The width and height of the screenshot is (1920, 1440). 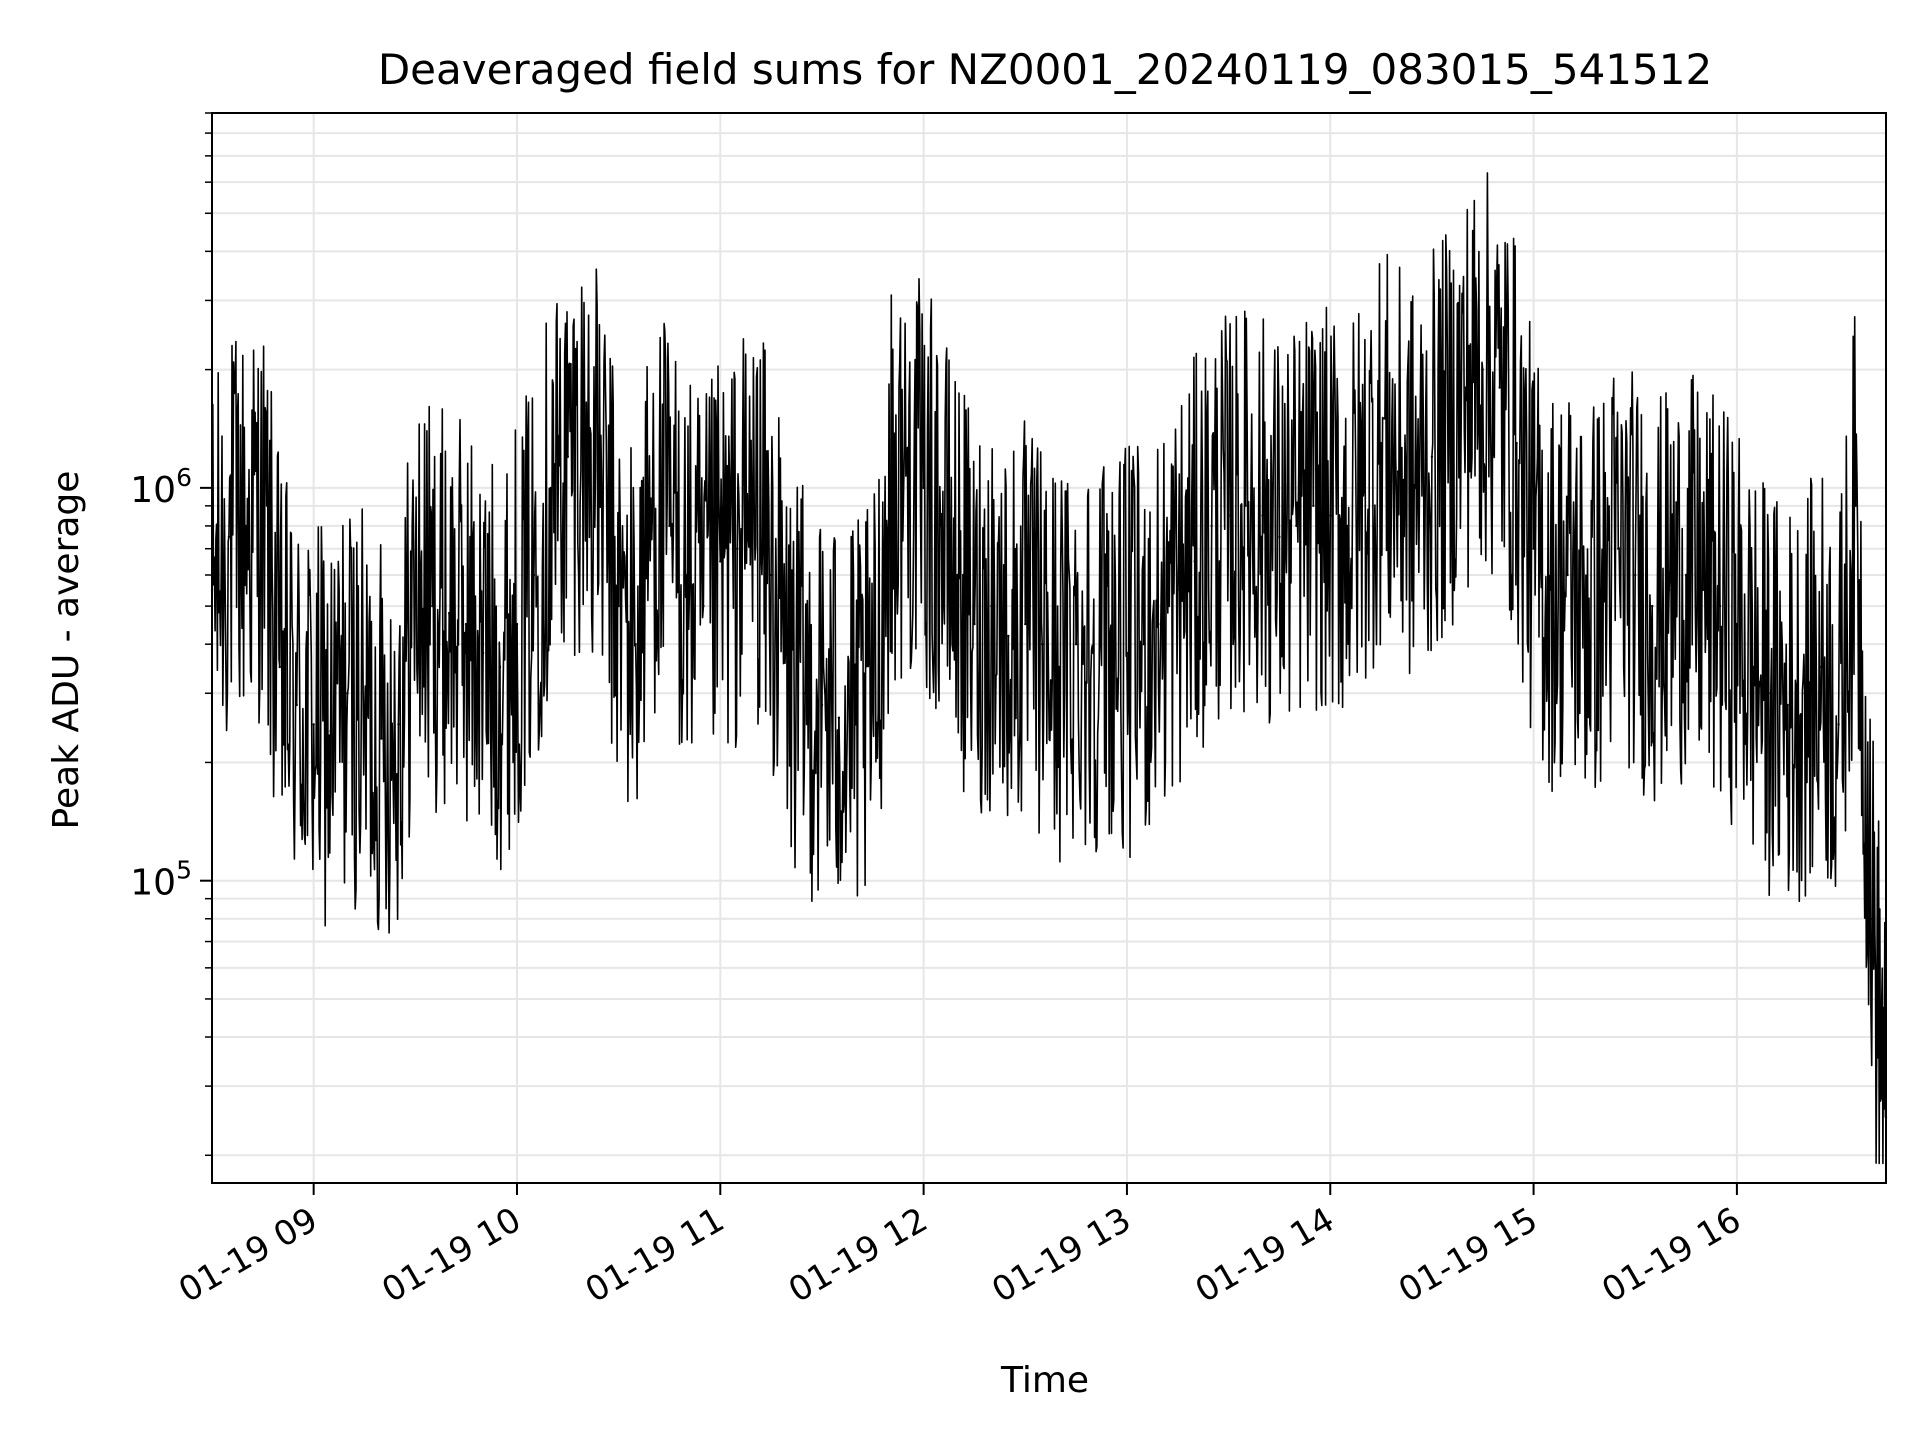 I want to click on x-tick-label: 01-19 14, so click(x=1265, y=1255).